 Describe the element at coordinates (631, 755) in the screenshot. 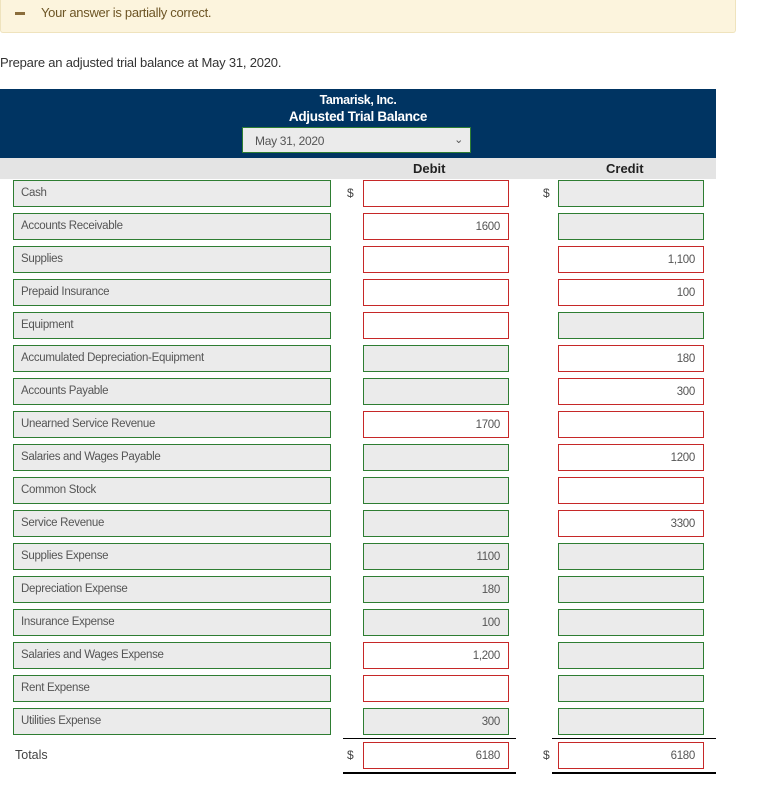

I see `total-credit-input: 6180` at that location.